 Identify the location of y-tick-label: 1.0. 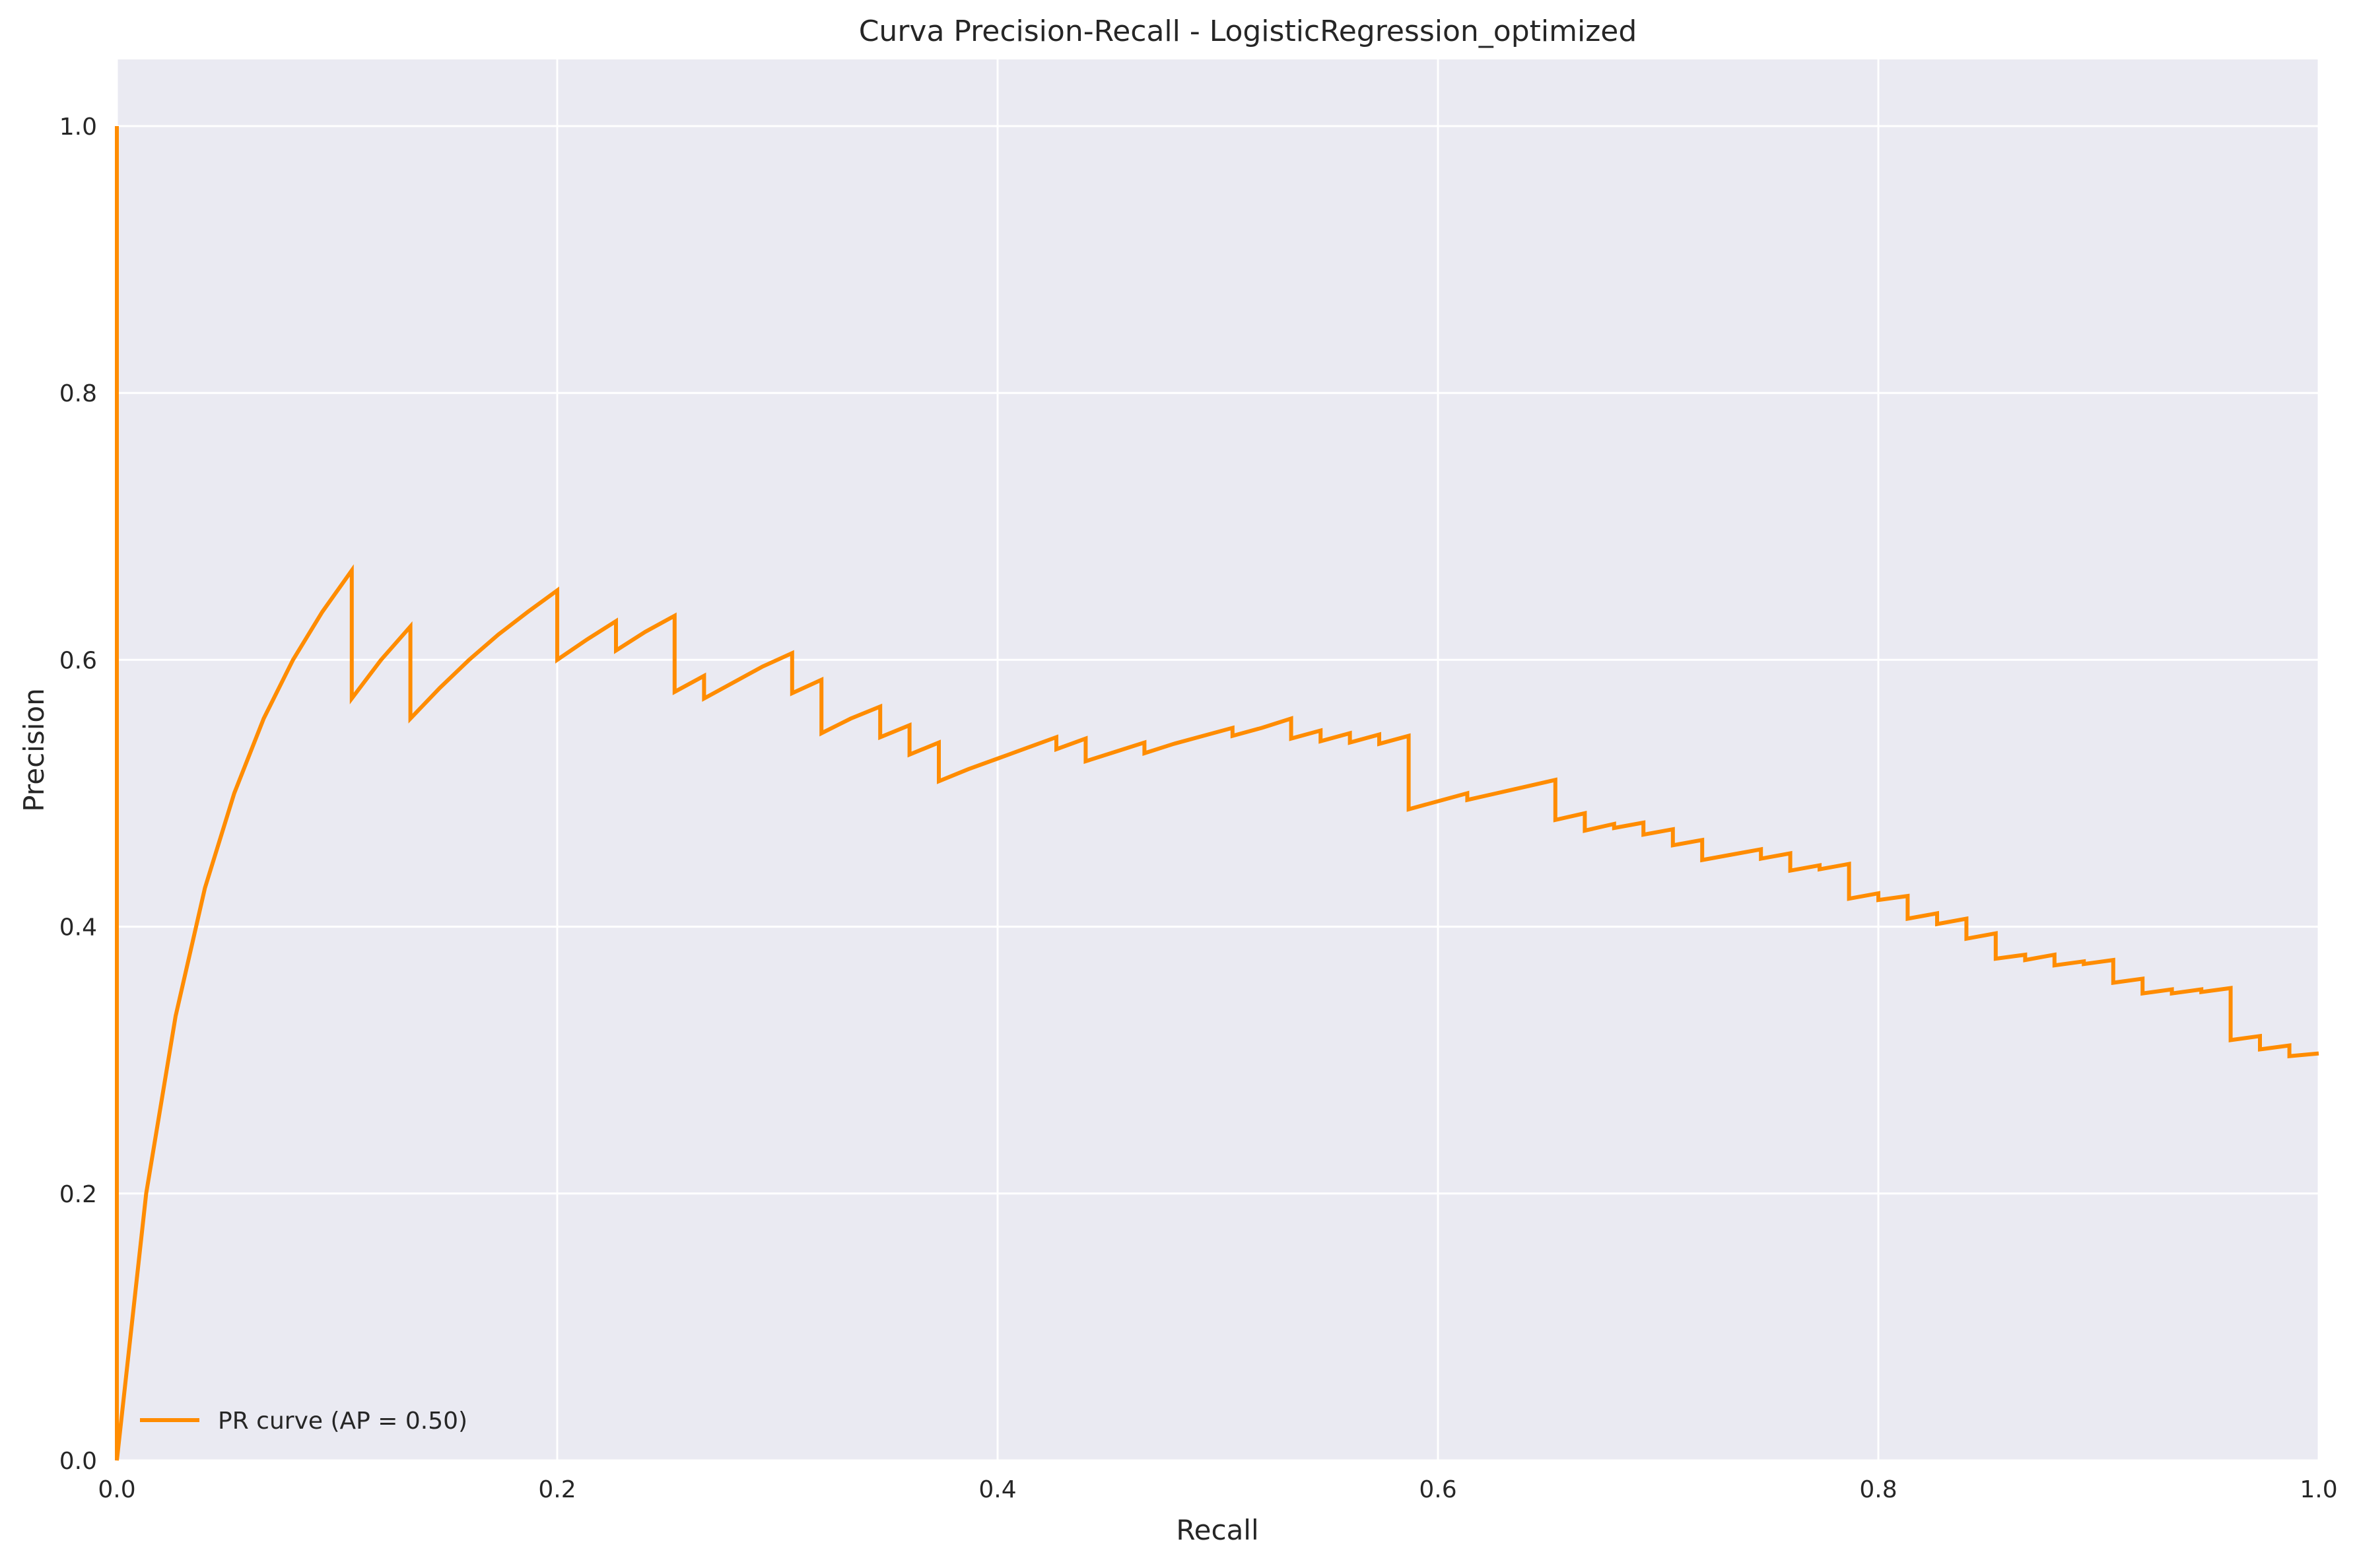
(78, 127).